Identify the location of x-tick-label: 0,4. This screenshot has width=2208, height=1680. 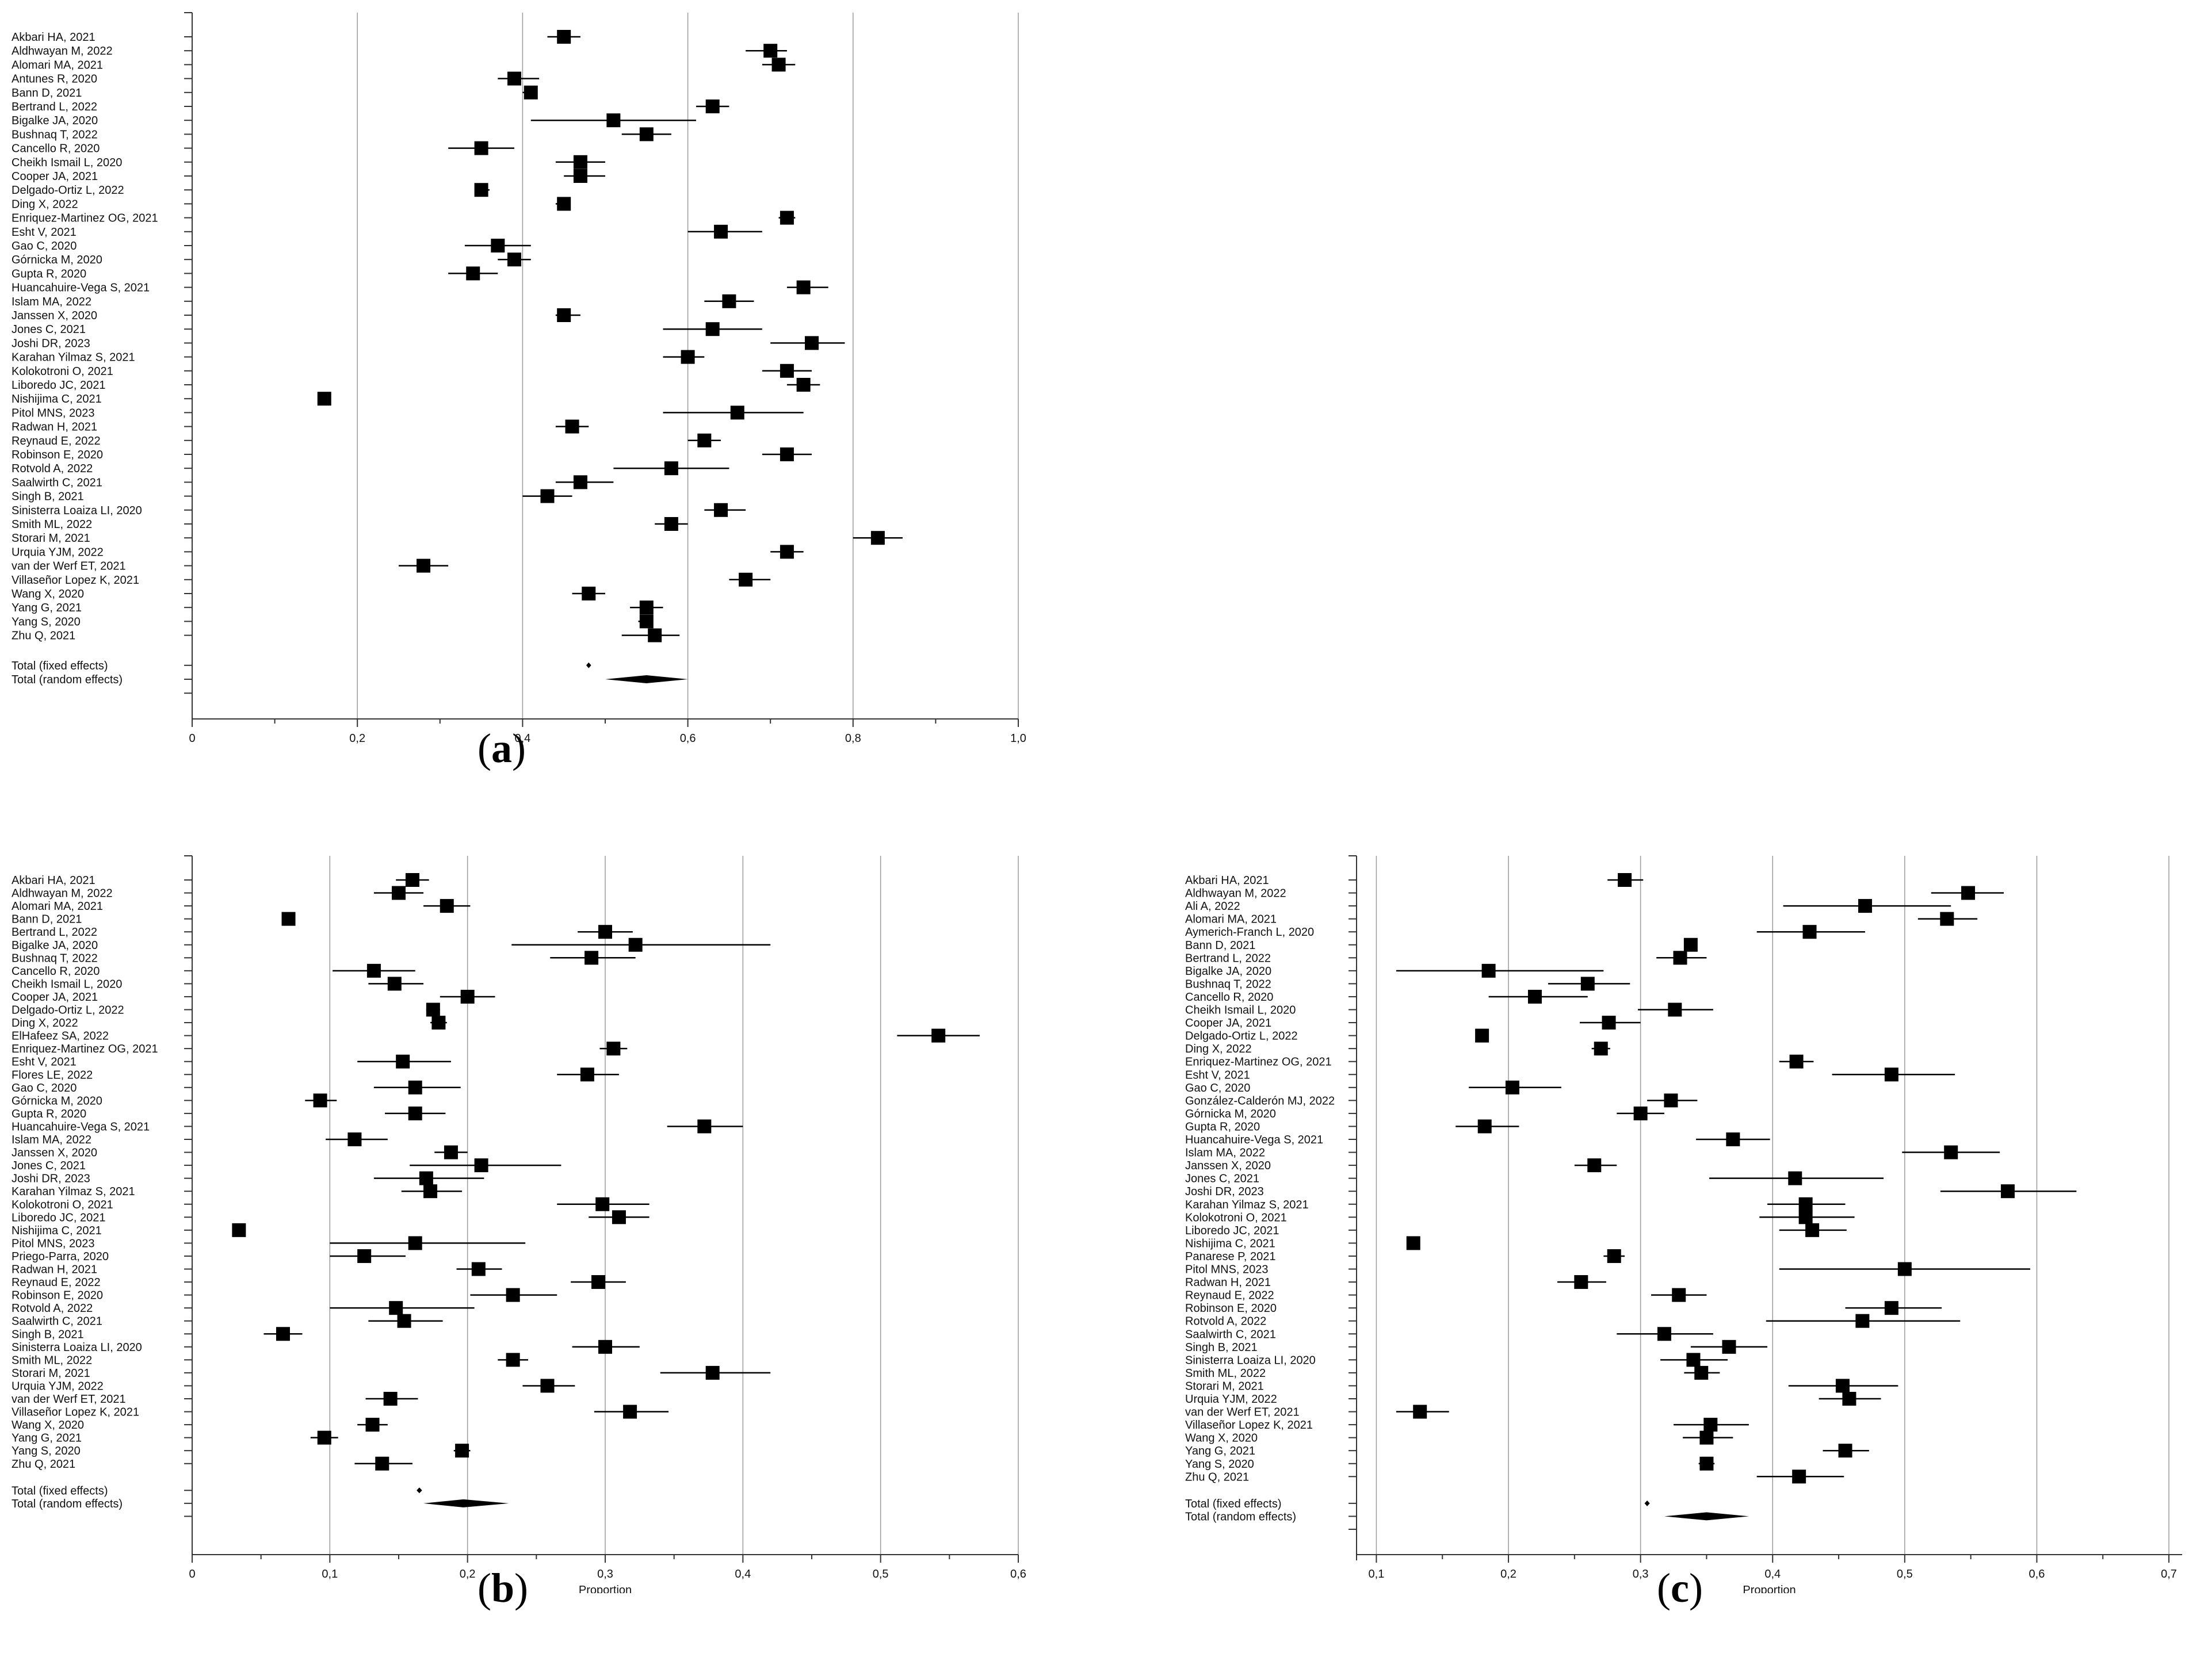
(1772, 1574).